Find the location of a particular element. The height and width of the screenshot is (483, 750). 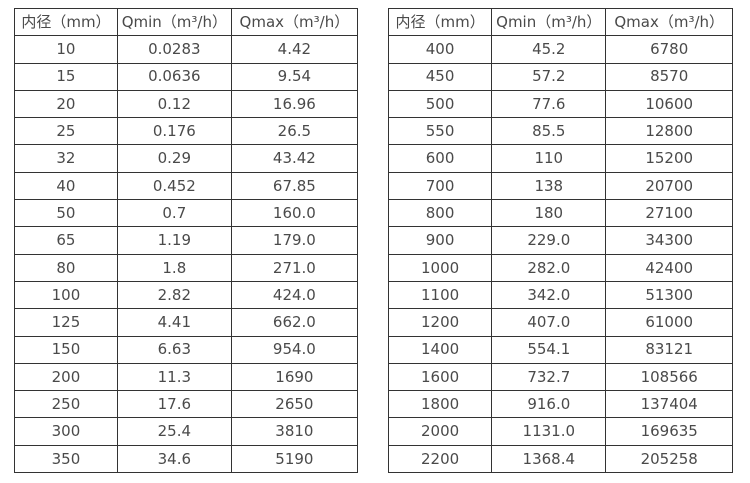

table-cell: 138 is located at coordinates (549, 186).